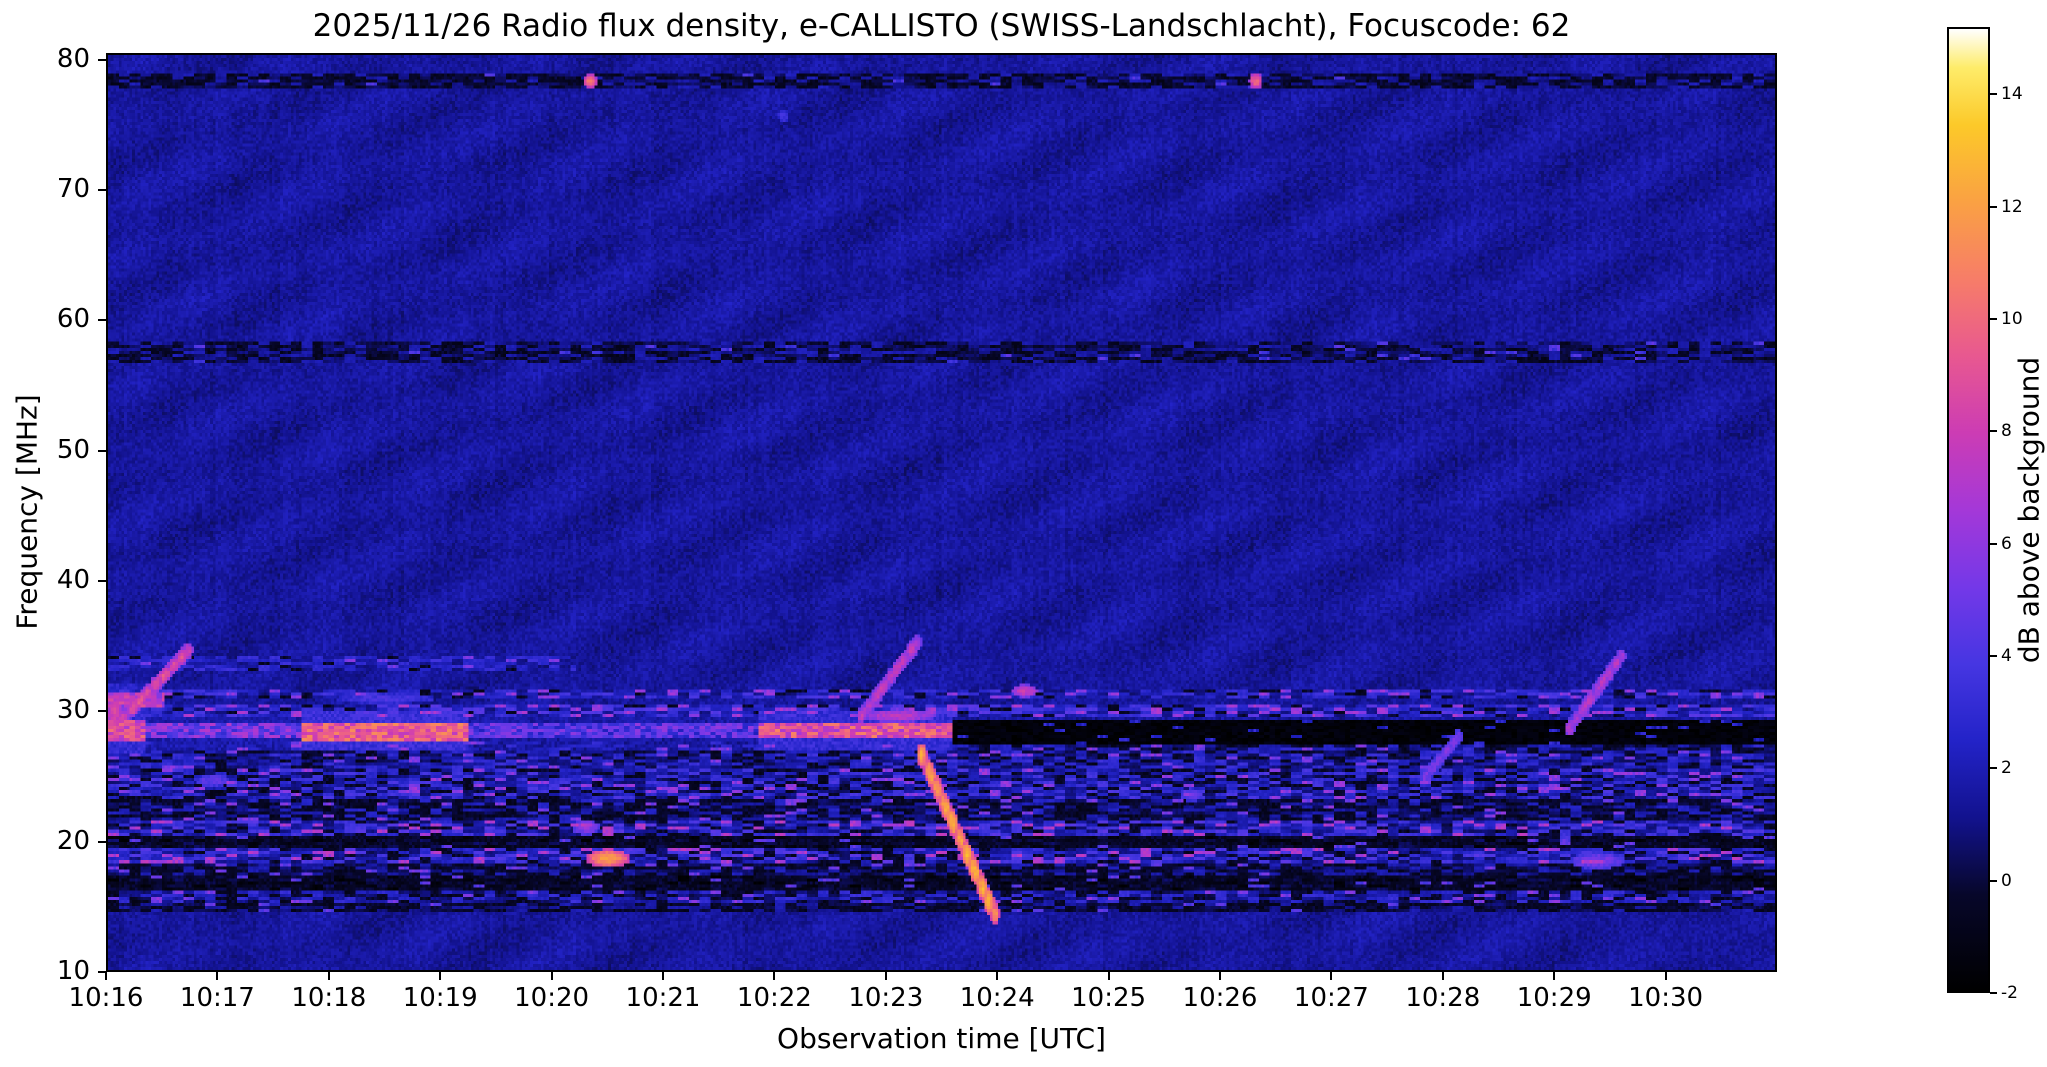  Describe the element at coordinates (1220, 998) in the screenshot. I see `x-tick-label: 10:26` at that location.